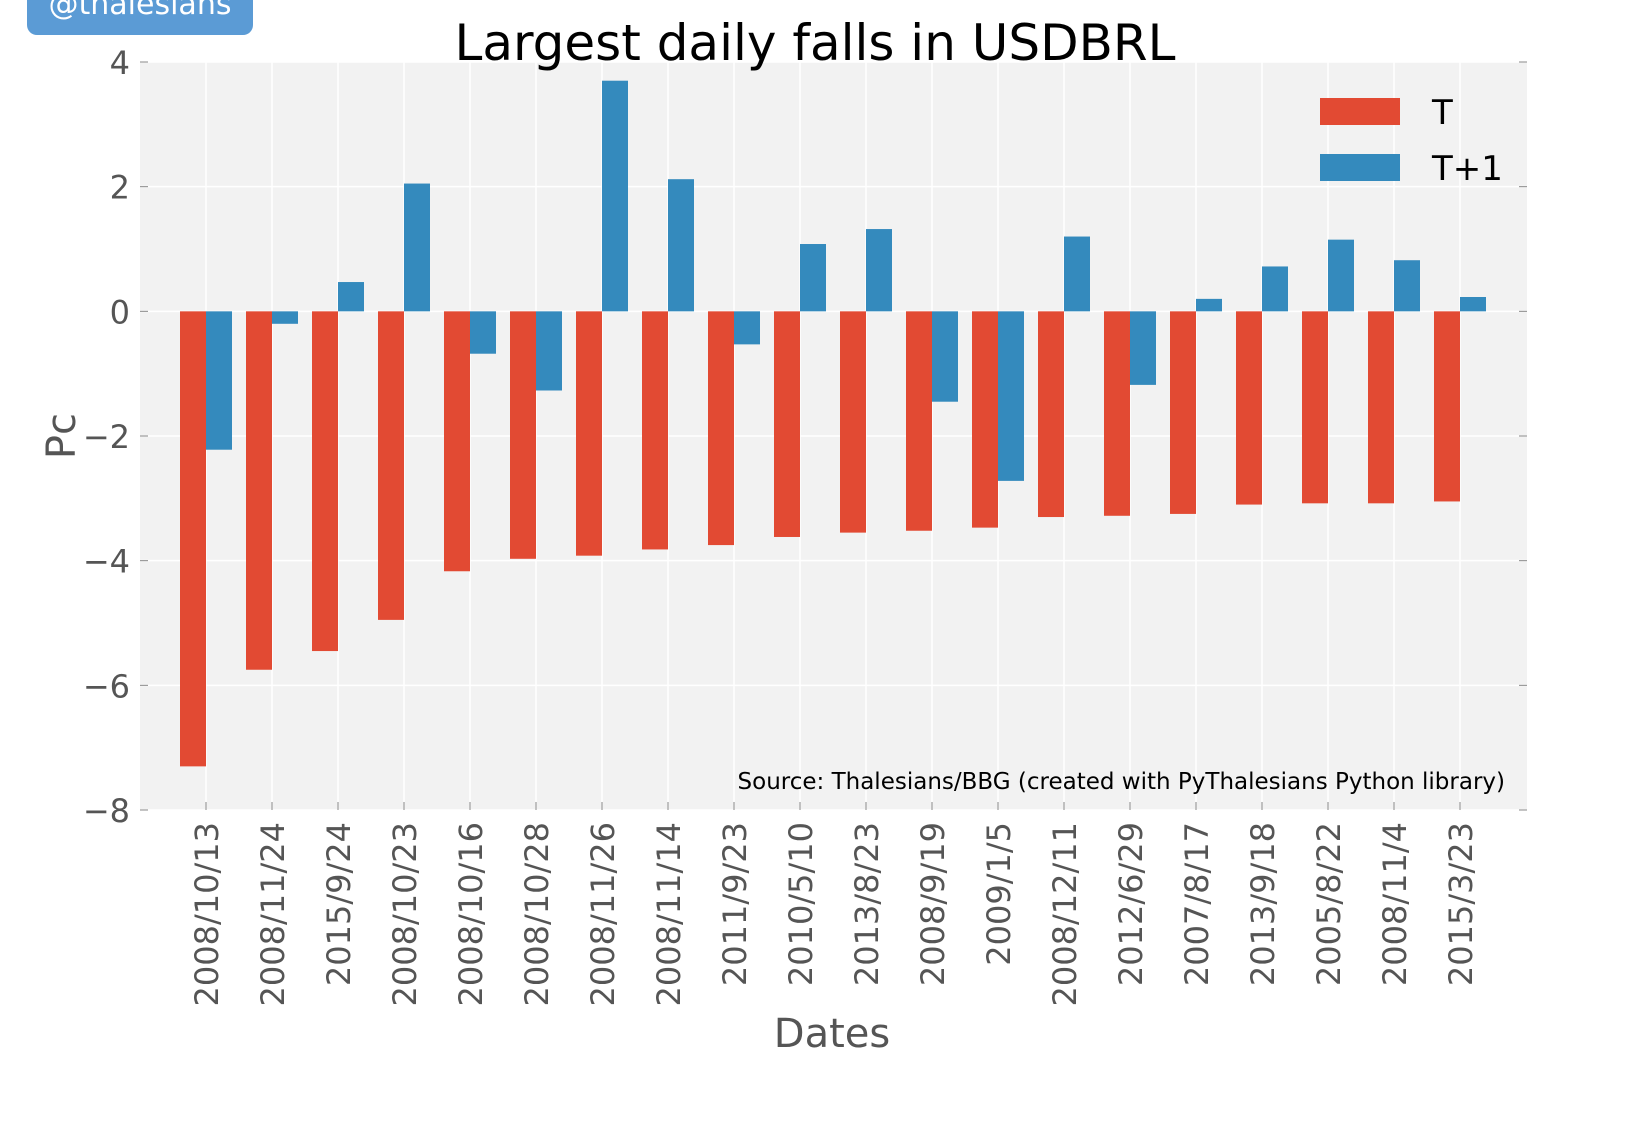 This screenshot has height=1143, width=1629. I want to click on x-tick-label: 2008/12/11, so click(1065, 914).